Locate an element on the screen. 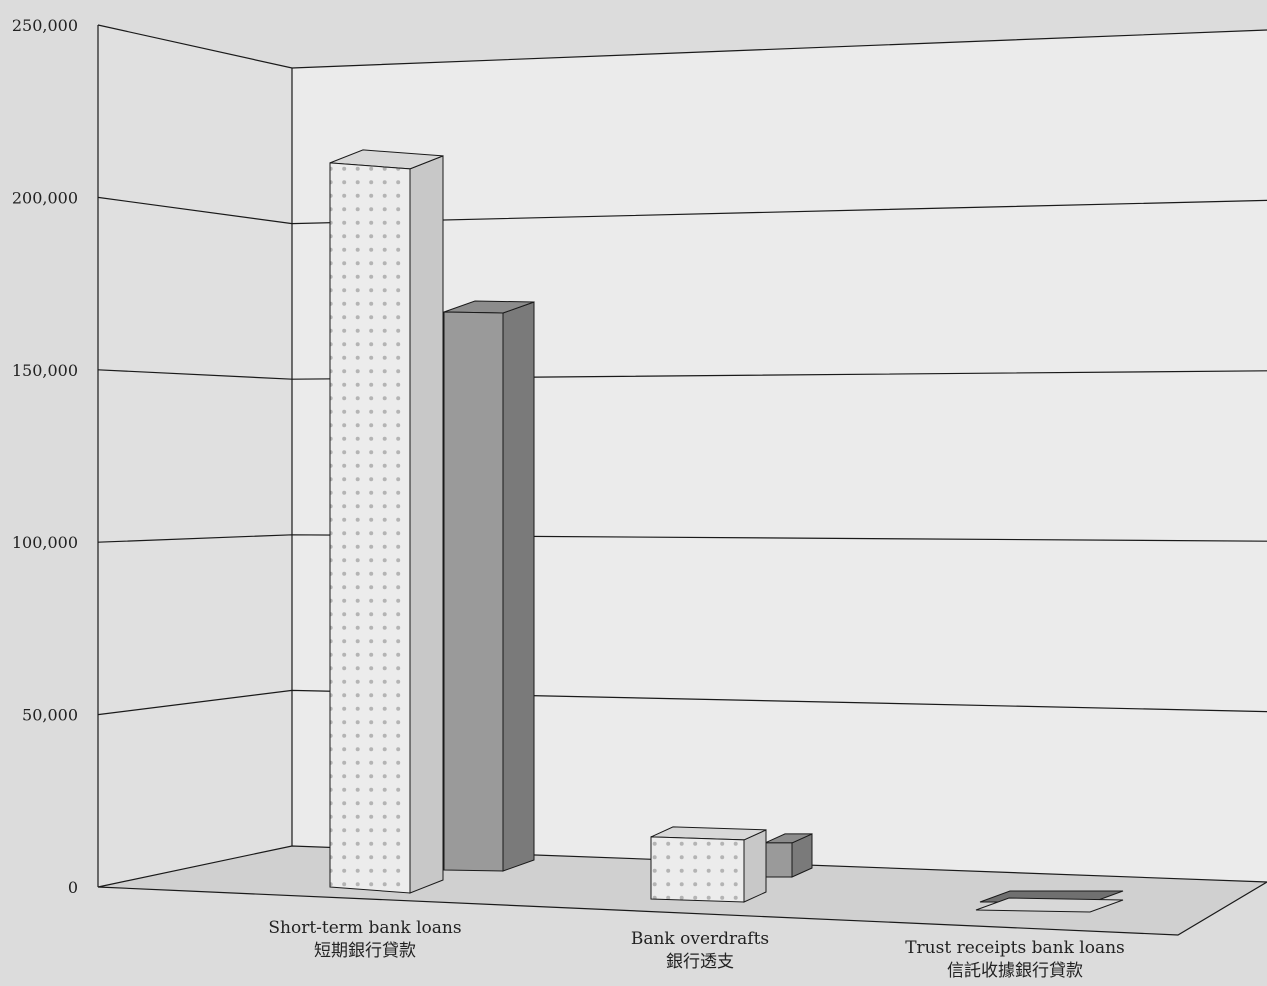 The width and height of the screenshot is (1267, 986). y-tick-label: 50,000 is located at coordinates (50, 715).